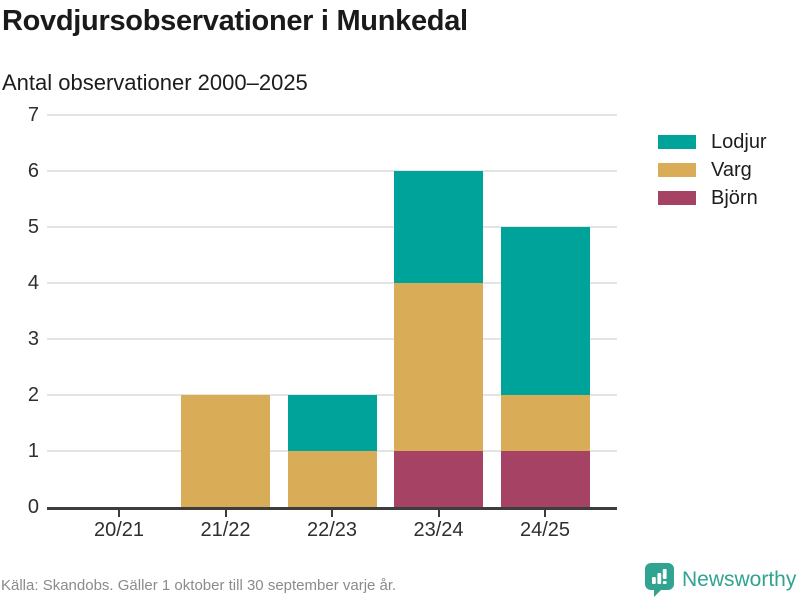 Image resolution: width=800 pixels, height=600 pixels. I want to click on legend-item-varg: Varg, so click(712, 169).